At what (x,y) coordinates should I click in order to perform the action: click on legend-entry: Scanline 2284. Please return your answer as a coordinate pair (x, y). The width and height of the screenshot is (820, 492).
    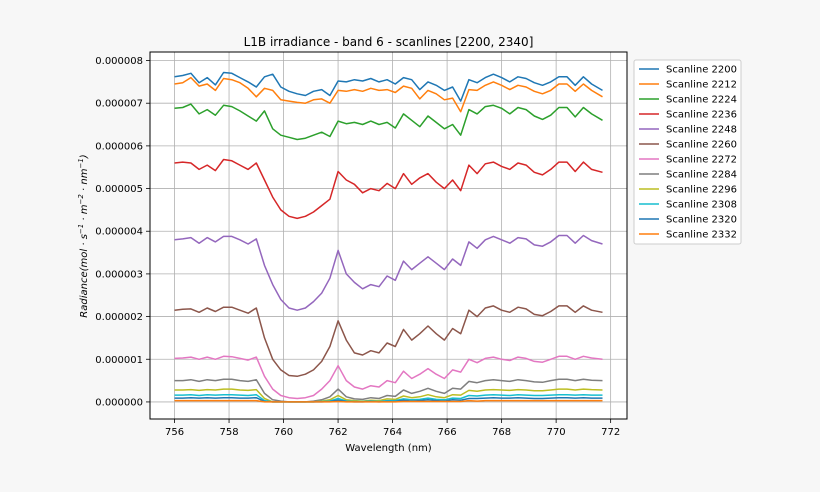
    Looking at the image, I should click on (688, 175).